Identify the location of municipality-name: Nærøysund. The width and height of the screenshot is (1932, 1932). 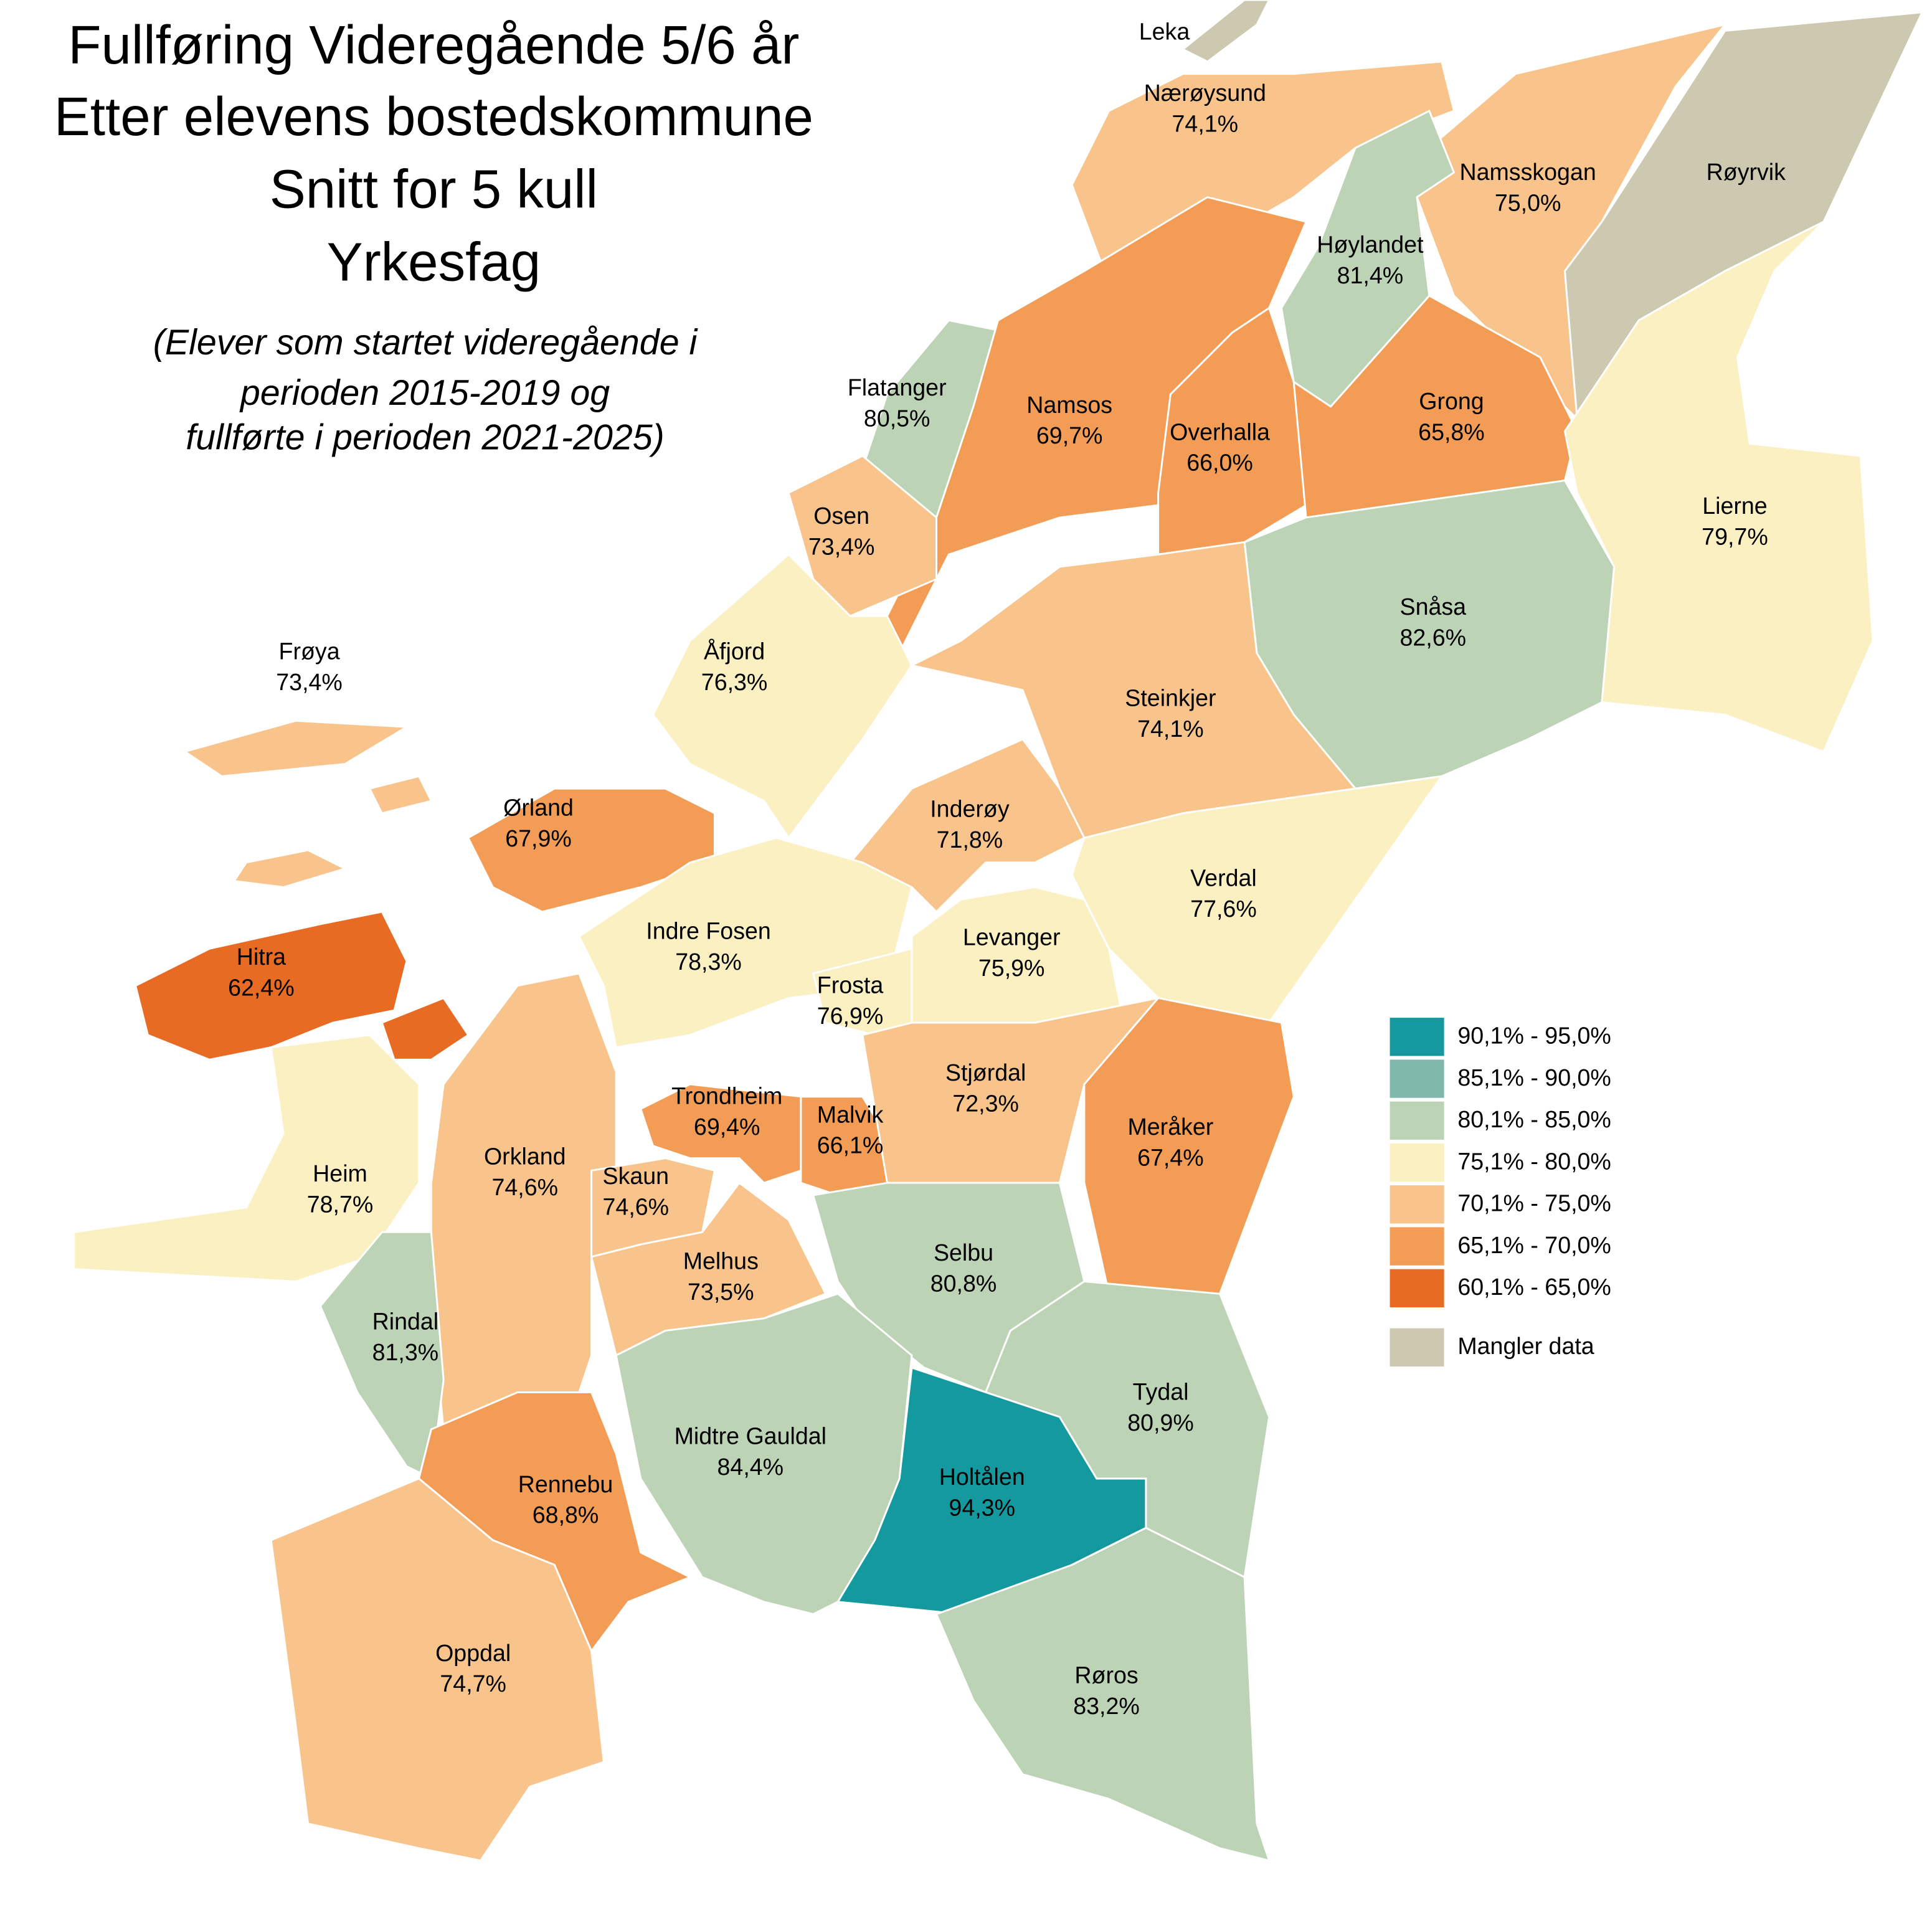
(1205, 93).